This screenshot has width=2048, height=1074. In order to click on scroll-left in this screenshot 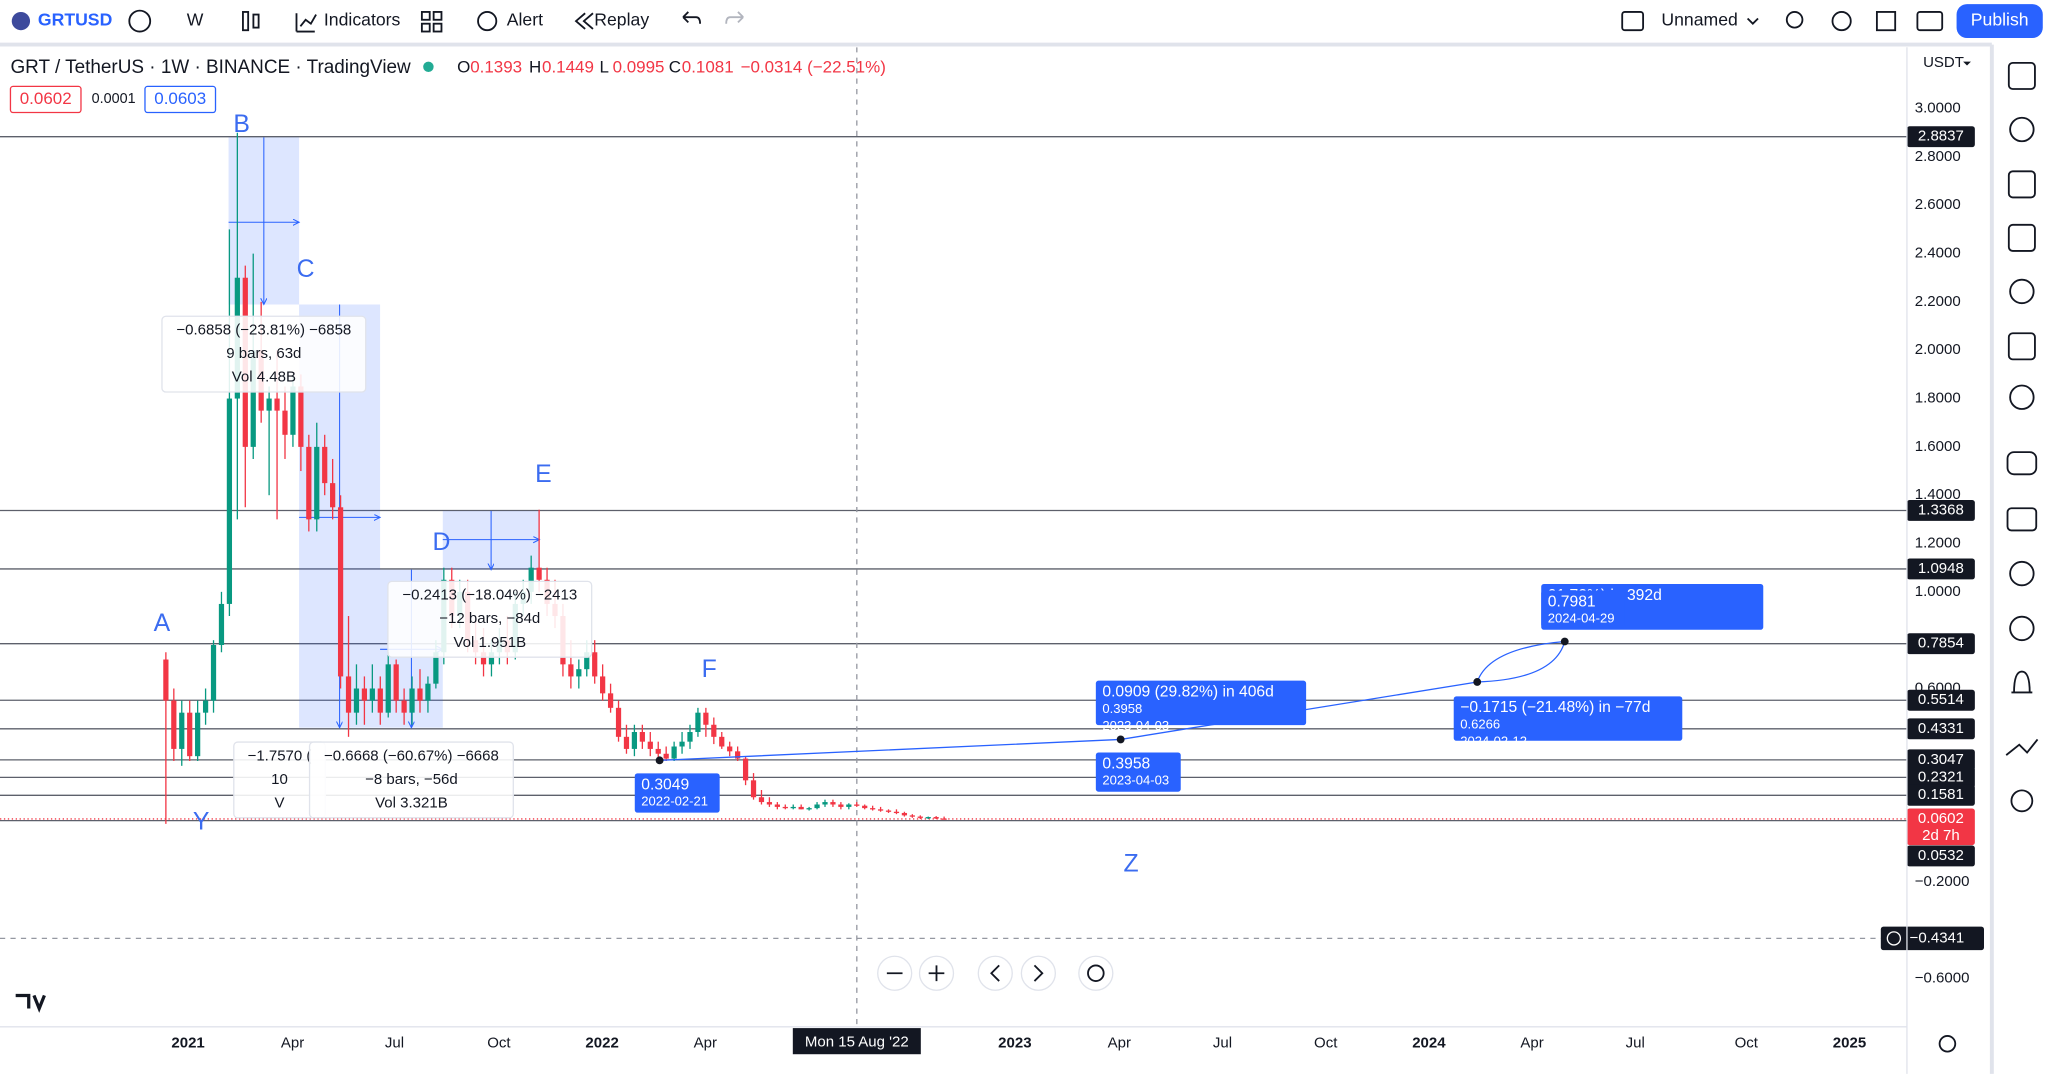, I will do `click(995, 973)`.